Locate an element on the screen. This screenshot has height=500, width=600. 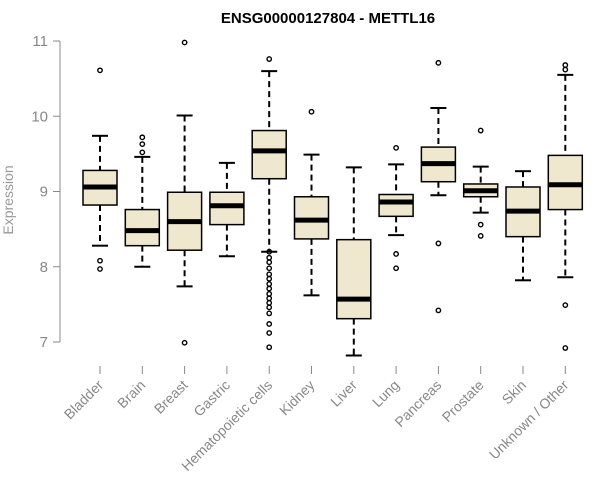
x-tick-label: Skin is located at coordinates (514, 392).